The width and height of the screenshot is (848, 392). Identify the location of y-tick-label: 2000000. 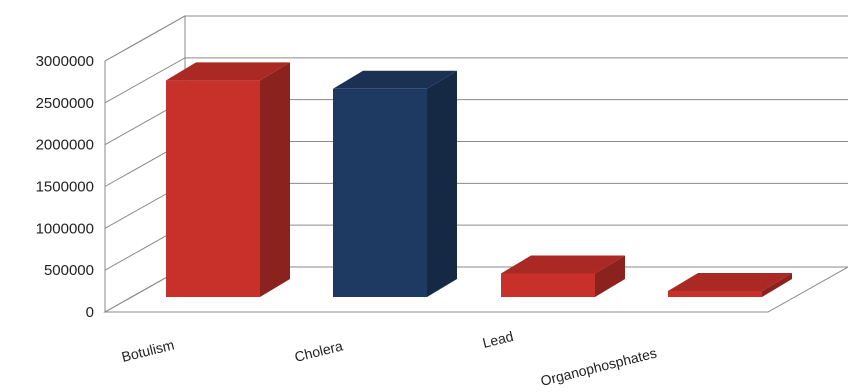
(65, 145).